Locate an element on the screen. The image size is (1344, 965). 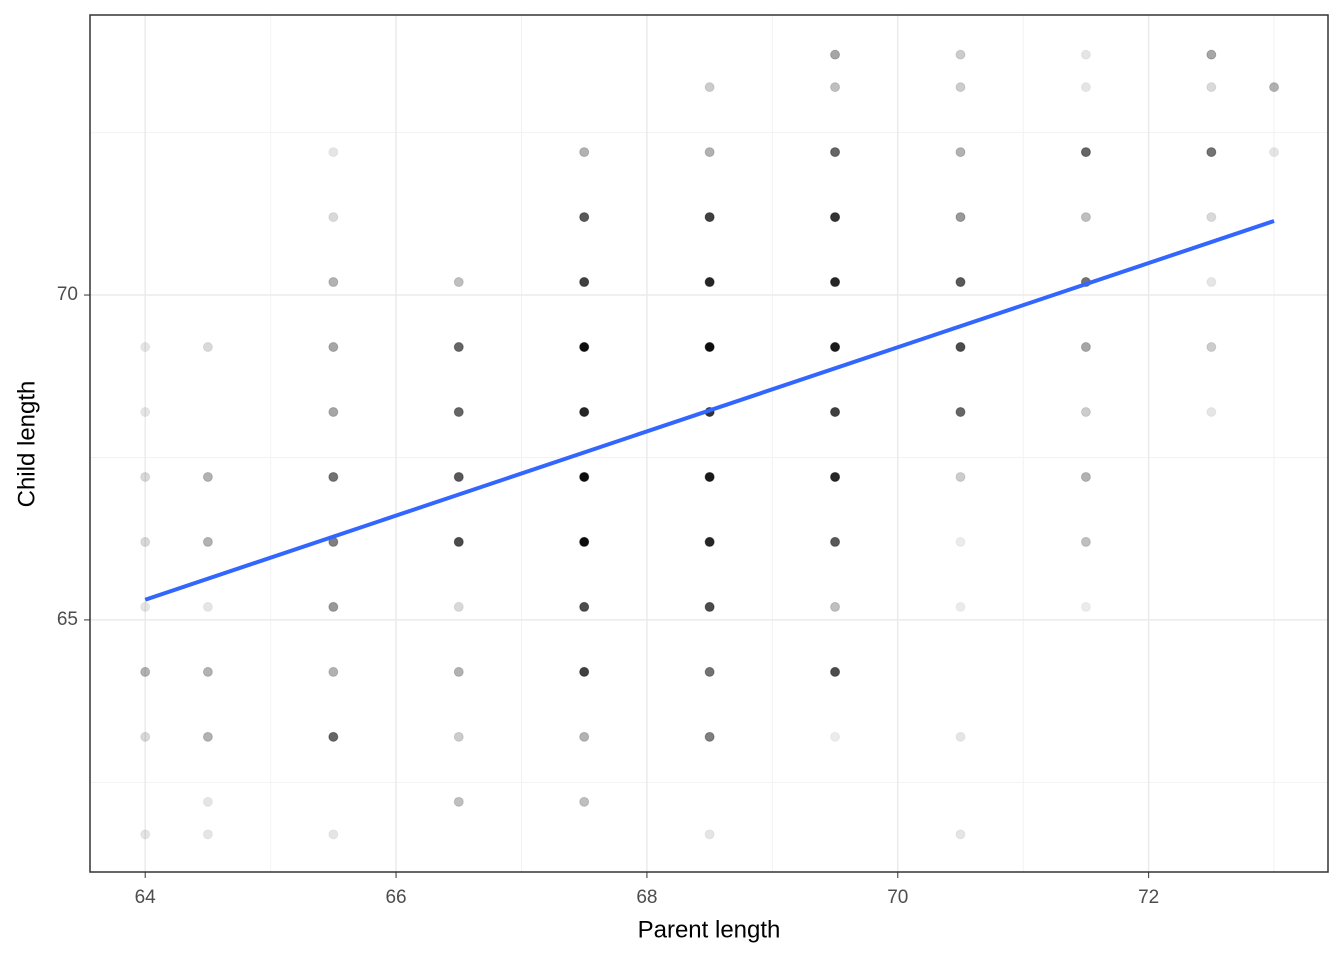
x-tick-label: 64 is located at coordinates (146, 897).